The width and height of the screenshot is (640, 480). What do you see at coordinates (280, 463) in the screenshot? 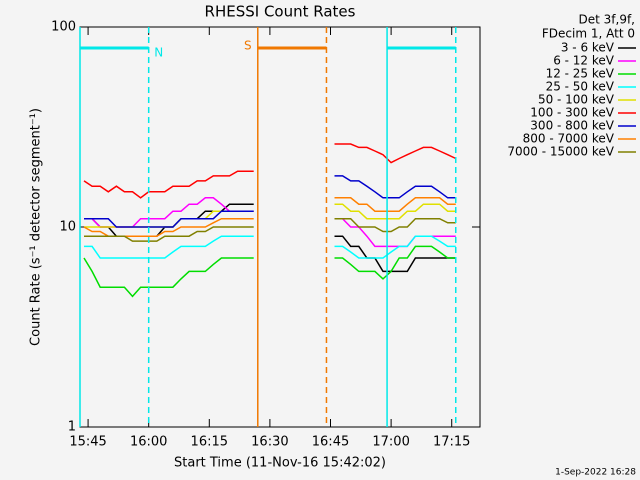
I see `x-axis-label: Start Time (11-Nov-16 15:42:02)` at bounding box center [280, 463].